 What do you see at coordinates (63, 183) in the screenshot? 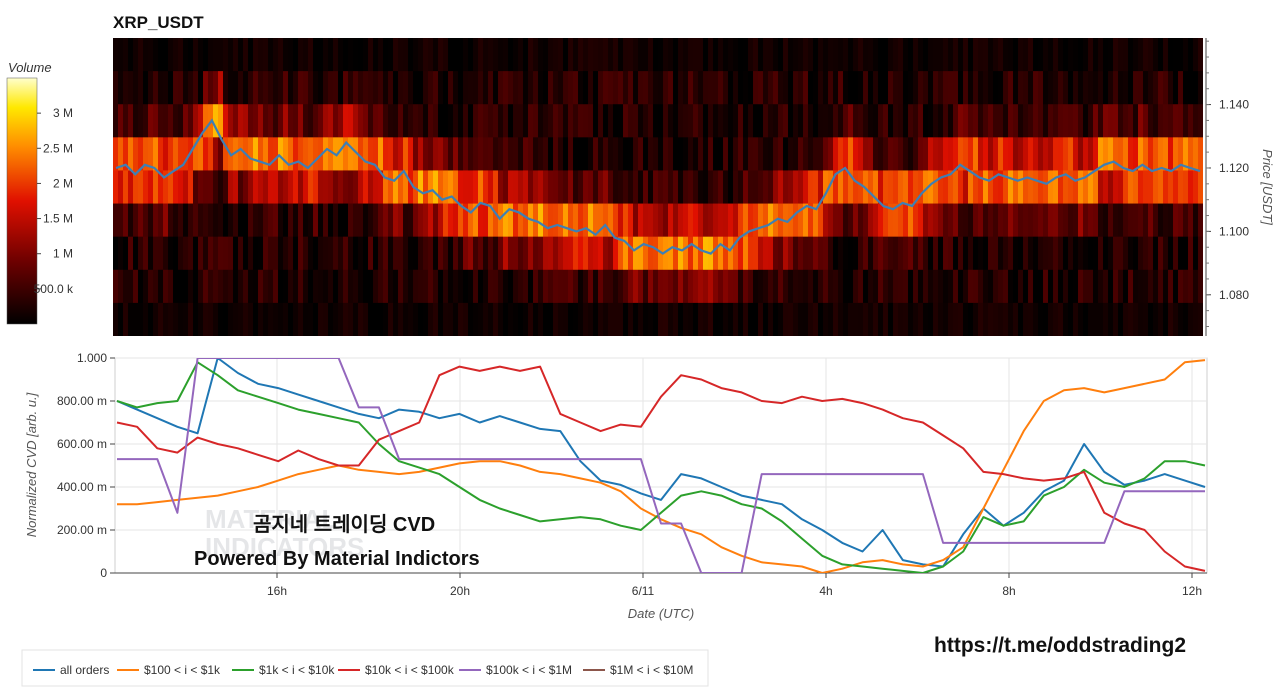
I see `colorbar-tick-label: 2 M` at bounding box center [63, 183].